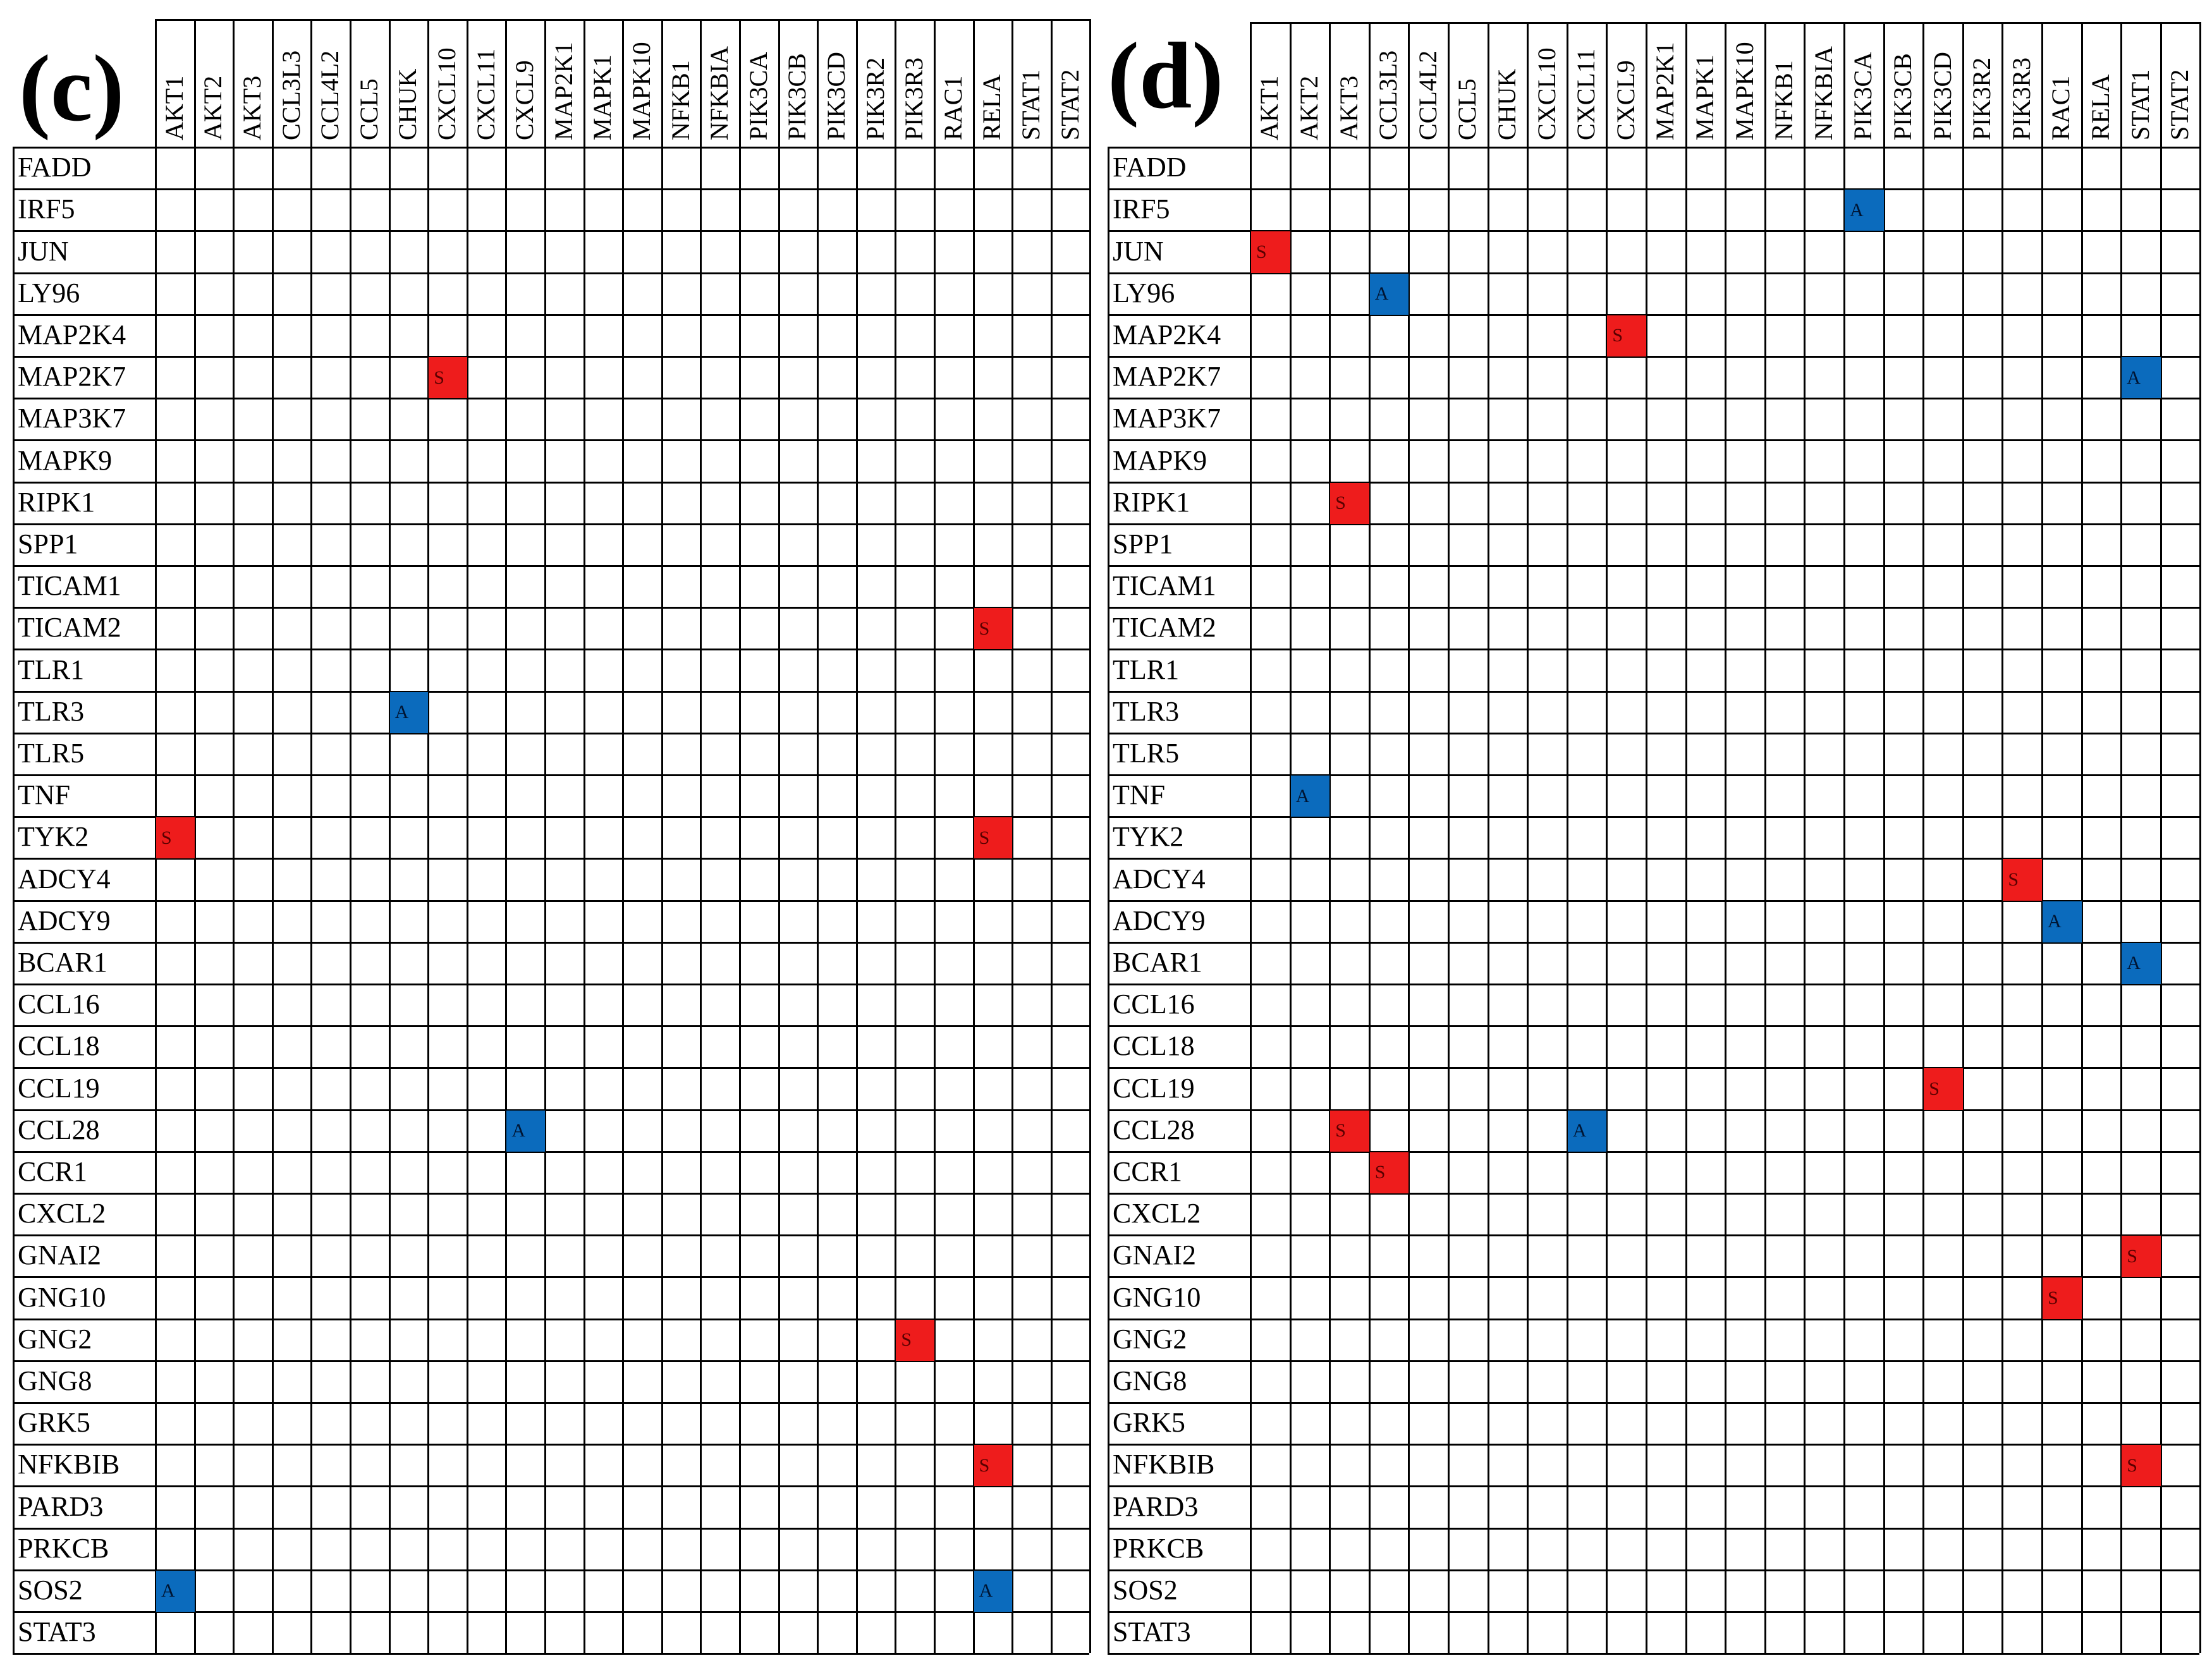 The width and height of the screenshot is (2212, 1675). What do you see at coordinates (53, 1171) in the screenshot?
I see `row-label-ccr1: CCR1` at bounding box center [53, 1171].